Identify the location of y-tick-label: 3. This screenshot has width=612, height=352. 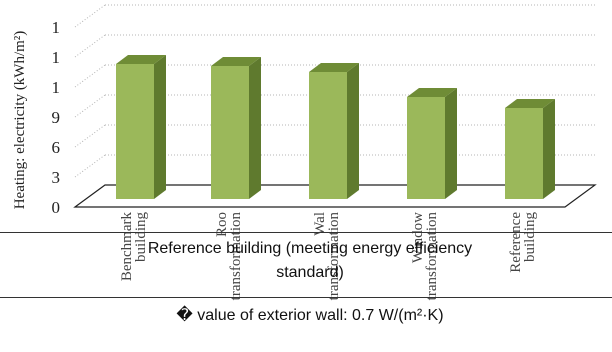
(56, 177).